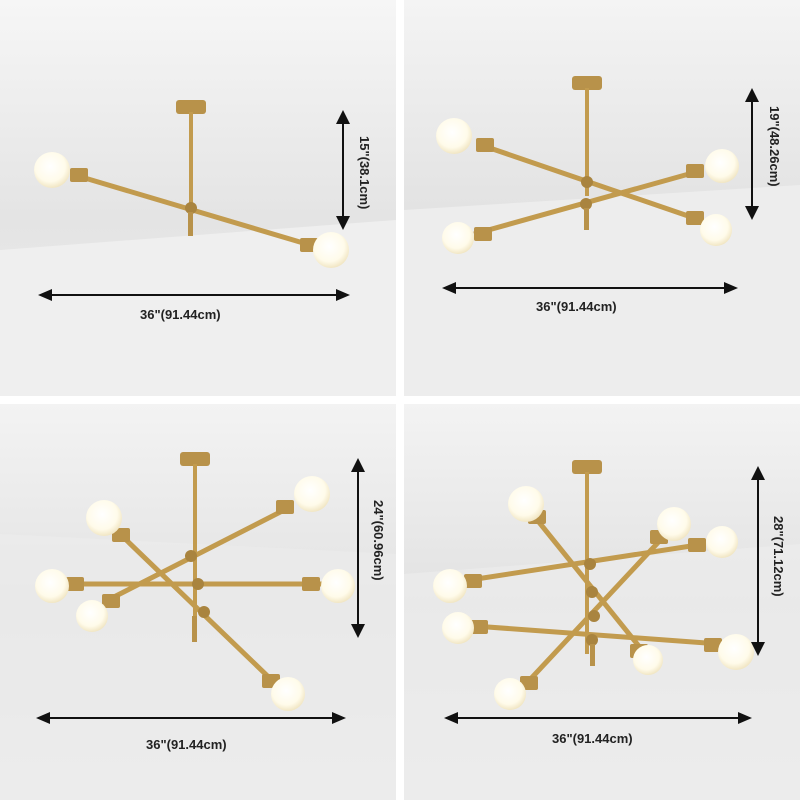  Describe the element at coordinates (378, 540) in the screenshot. I see `height-dimension-label: 24"(60.96cm)` at that location.